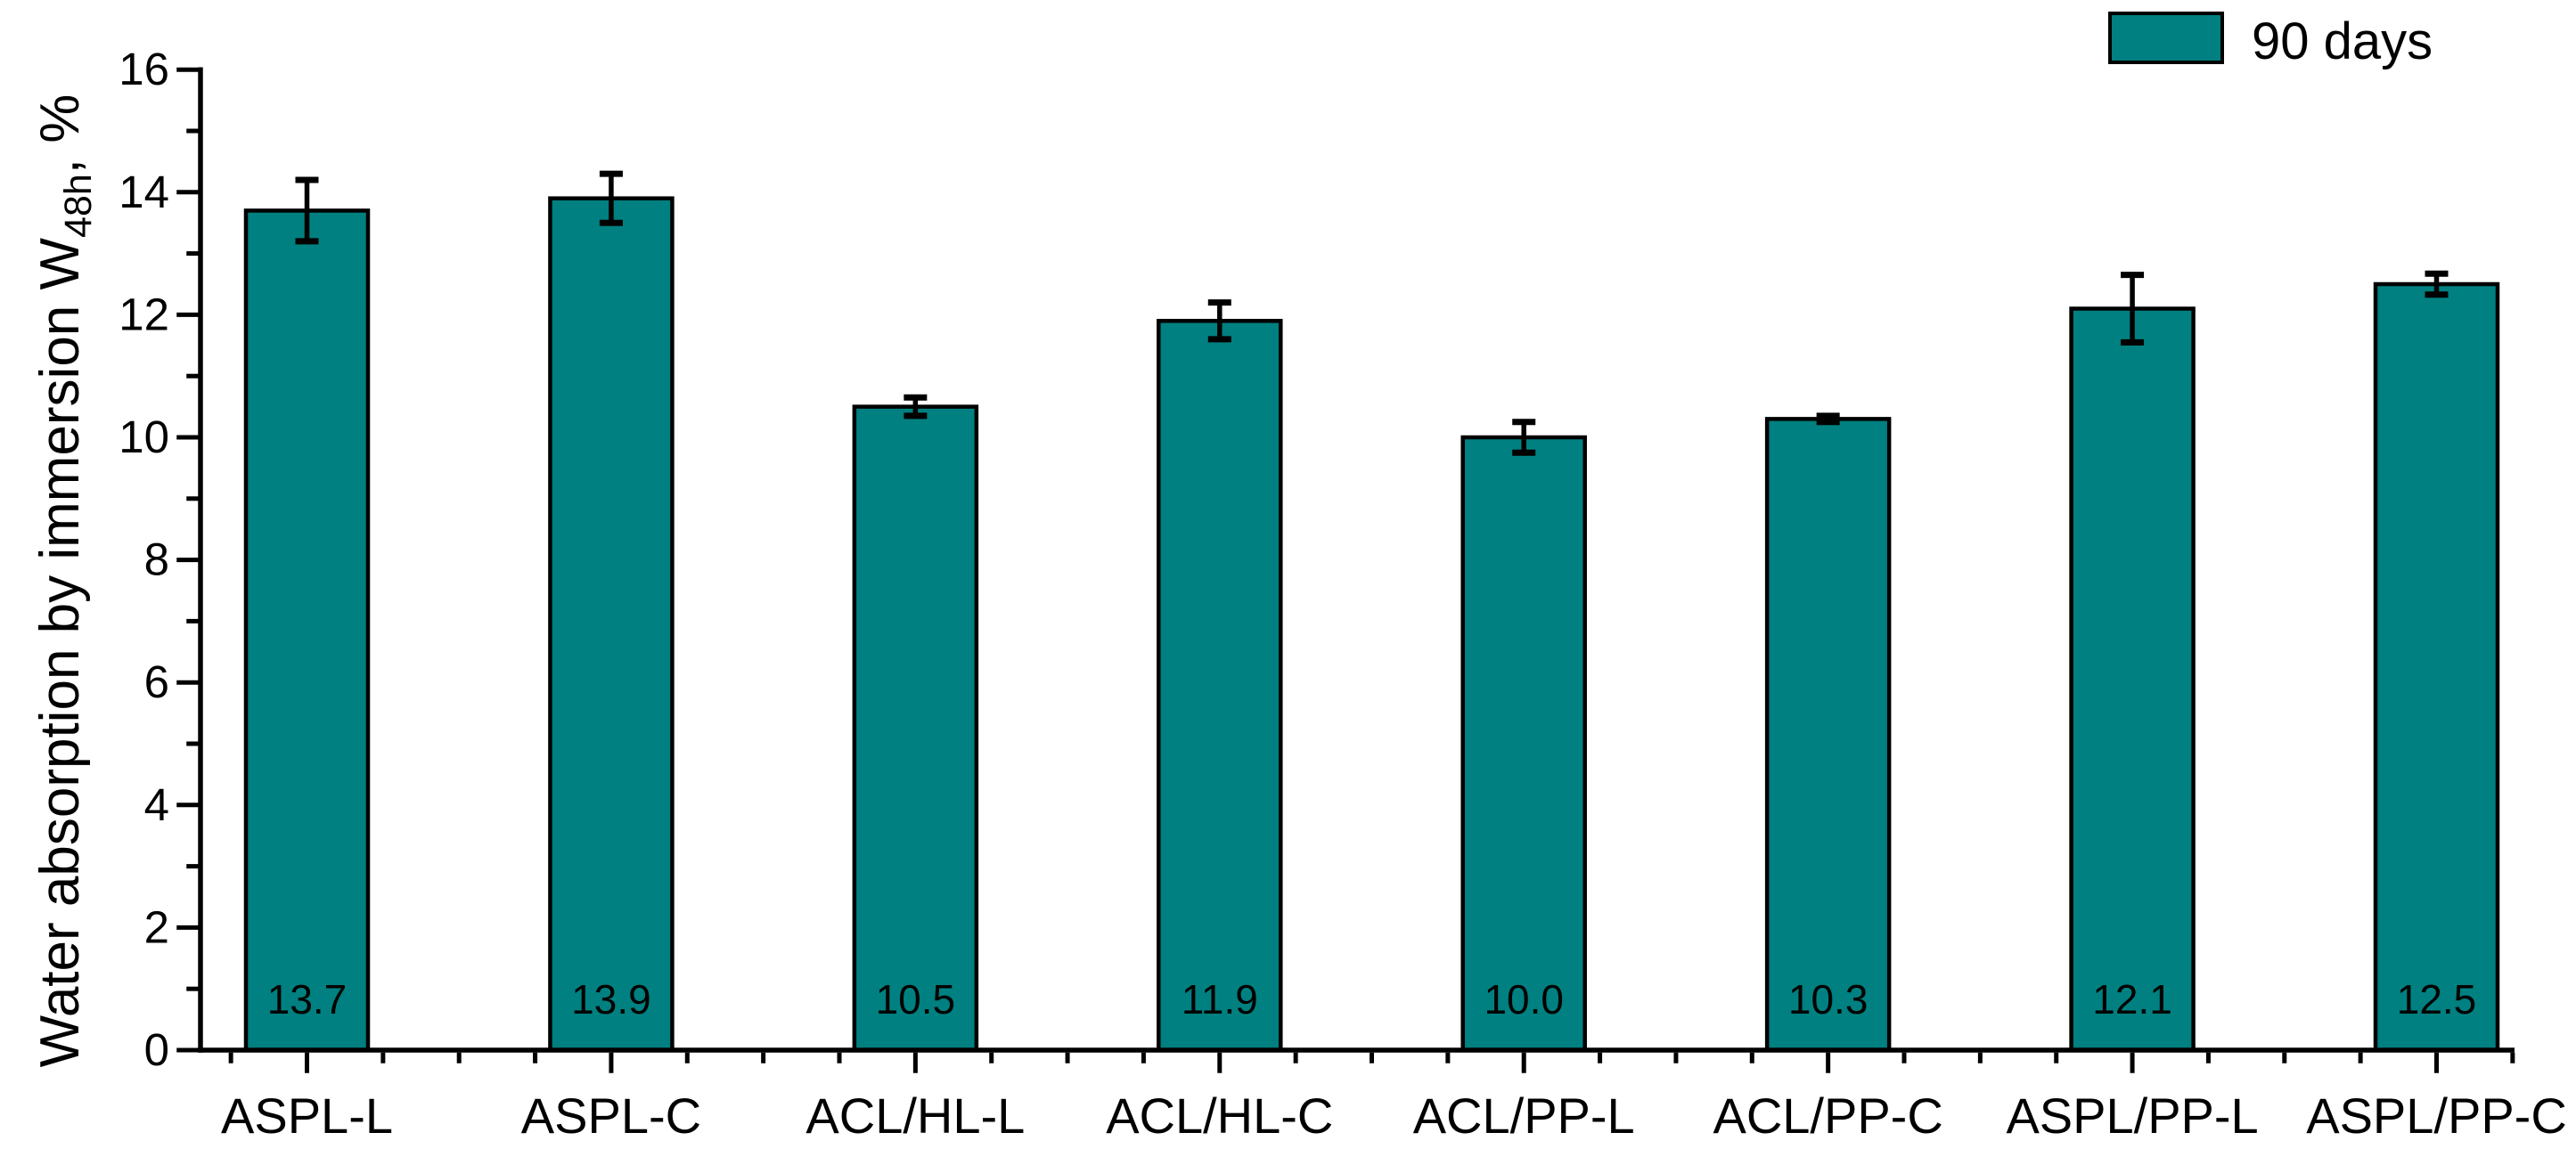 Image resolution: width=2576 pixels, height=1157 pixels. I want to click on bar-value-label: 13.7, so click(307, 1000).